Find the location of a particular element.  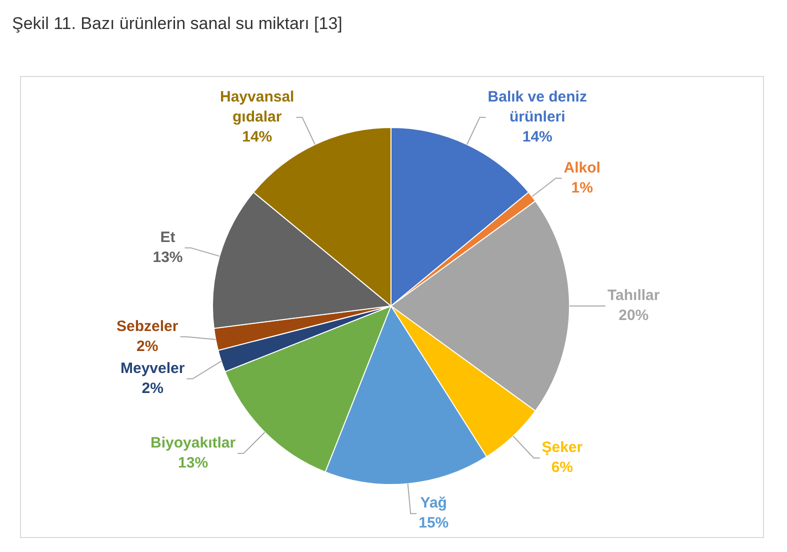

slice-label: Balık ve deniz ürünleri is located at coordinates (537, 107).